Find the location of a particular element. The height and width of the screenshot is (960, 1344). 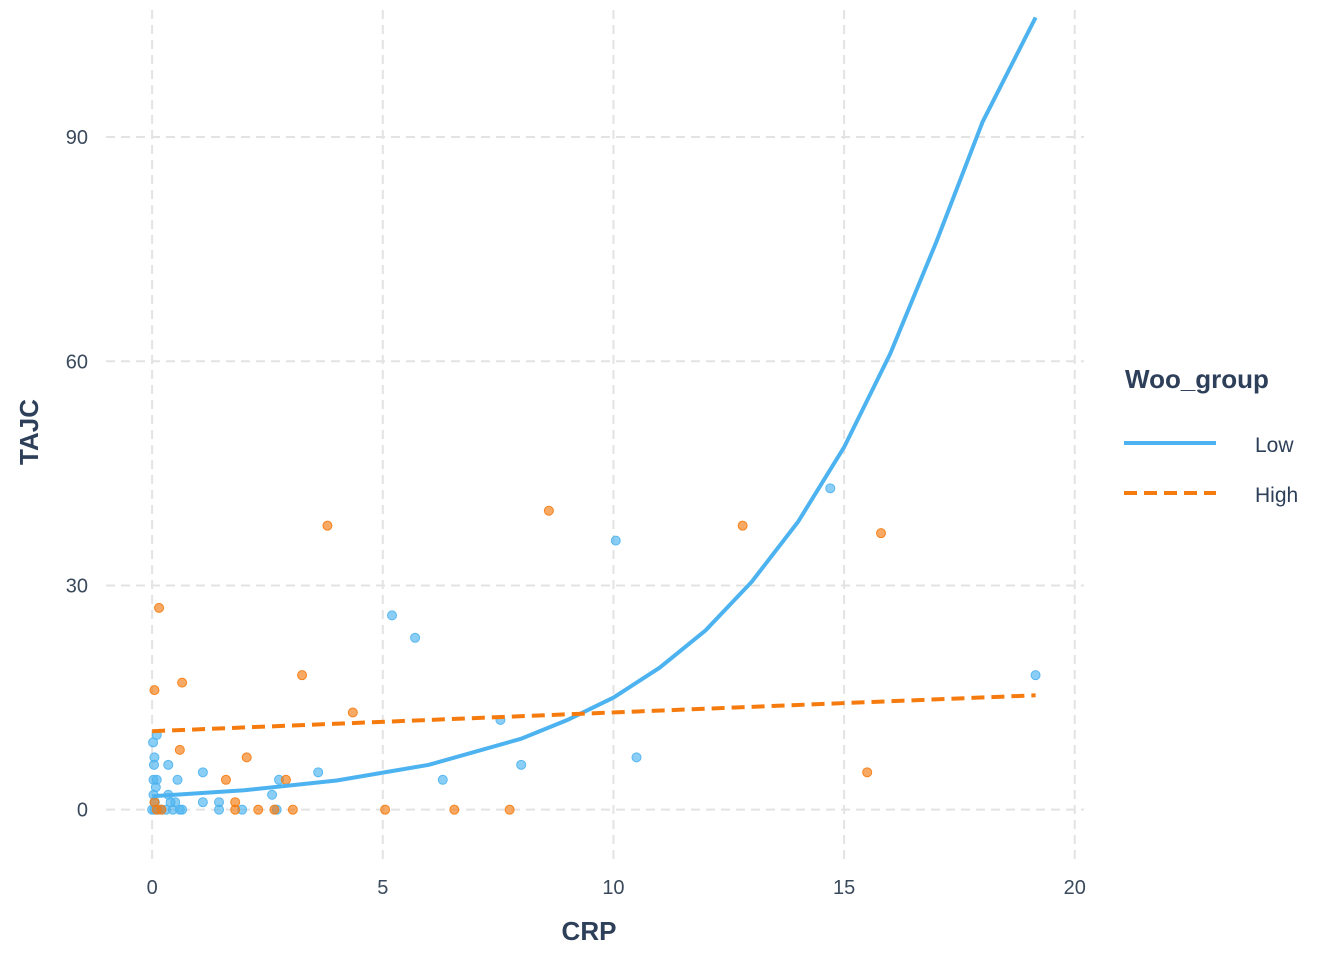

x-tick-label: 15 is located at coordinates (844, 888).